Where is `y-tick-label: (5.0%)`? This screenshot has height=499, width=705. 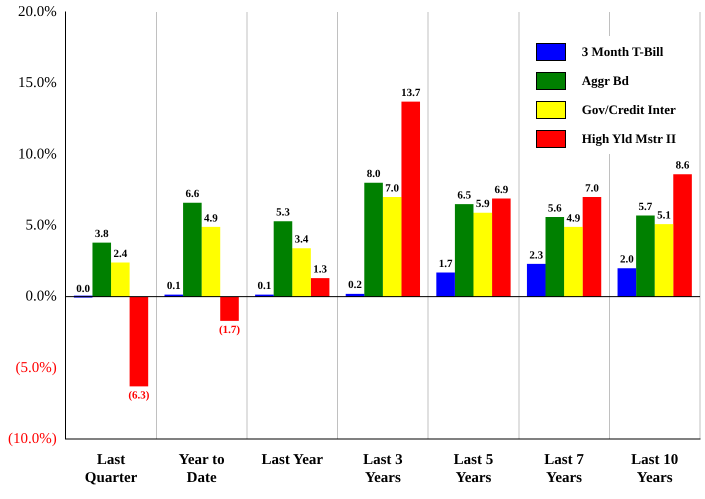
y-tick-label: (5.0%) is located at coordinates (36, 368).